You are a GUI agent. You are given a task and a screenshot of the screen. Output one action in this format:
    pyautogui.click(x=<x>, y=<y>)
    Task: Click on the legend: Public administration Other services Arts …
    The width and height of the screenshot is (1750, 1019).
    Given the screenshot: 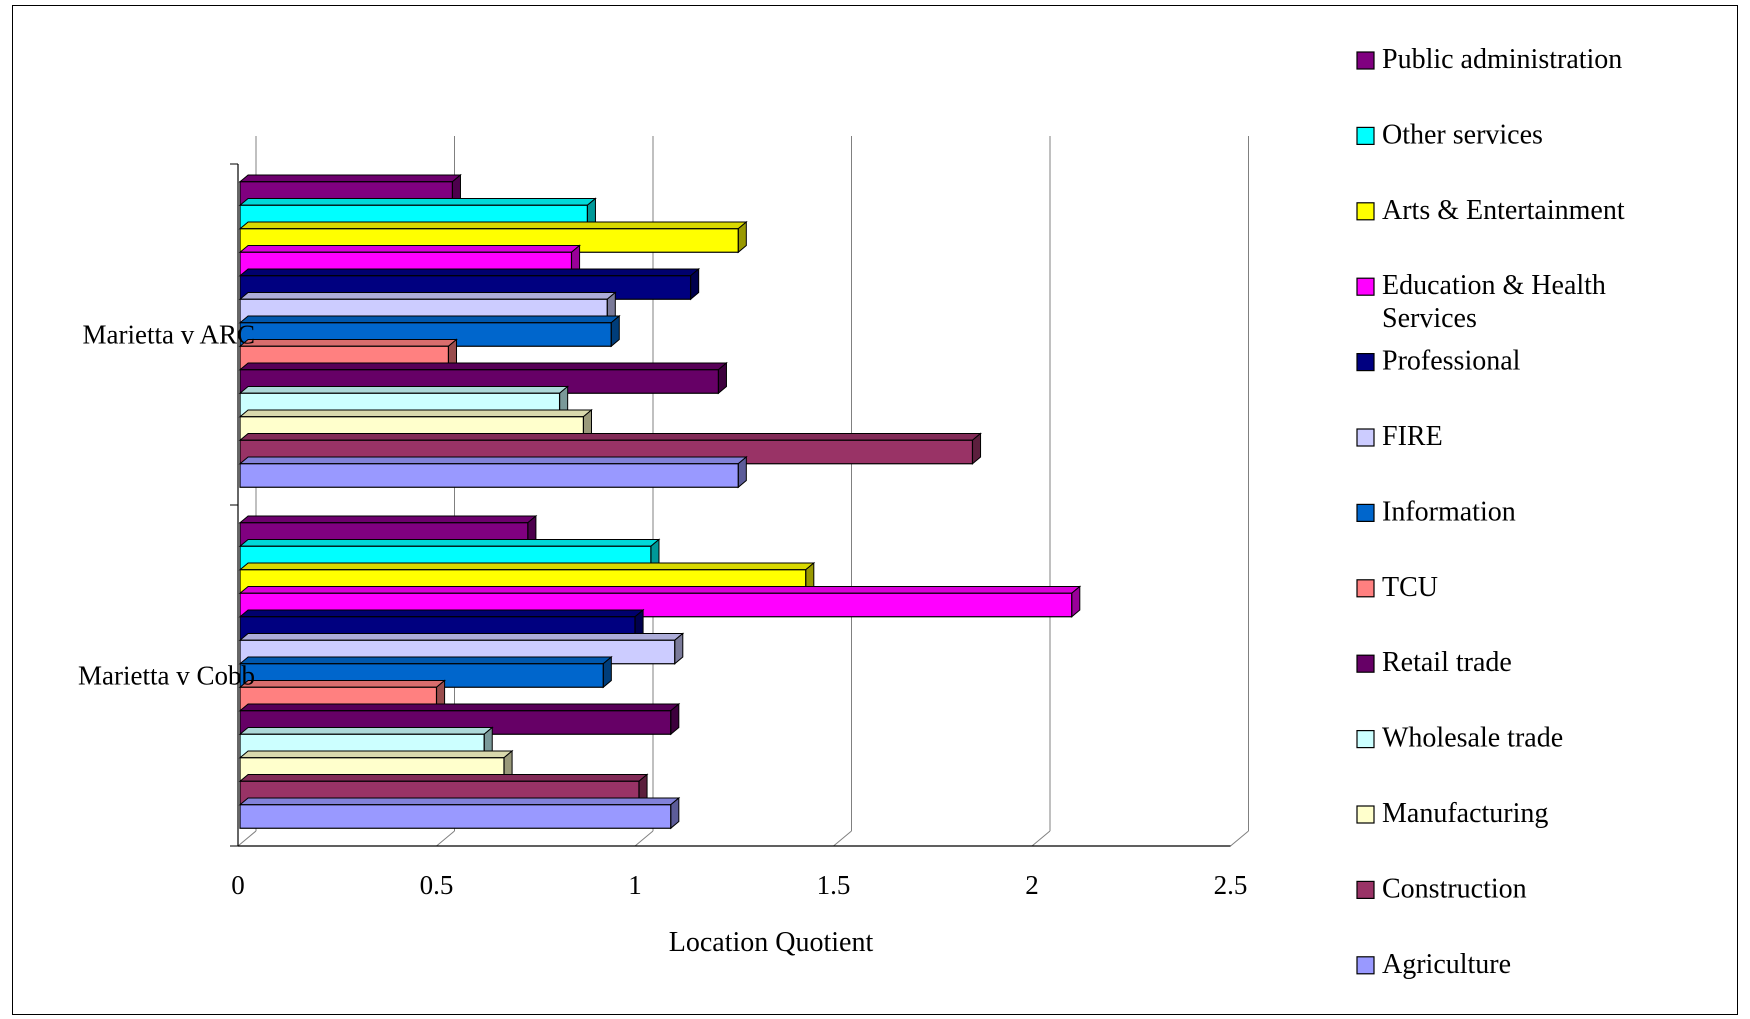 What is the action you would take?
    pyautogui.click(x=1490, y=512)
    